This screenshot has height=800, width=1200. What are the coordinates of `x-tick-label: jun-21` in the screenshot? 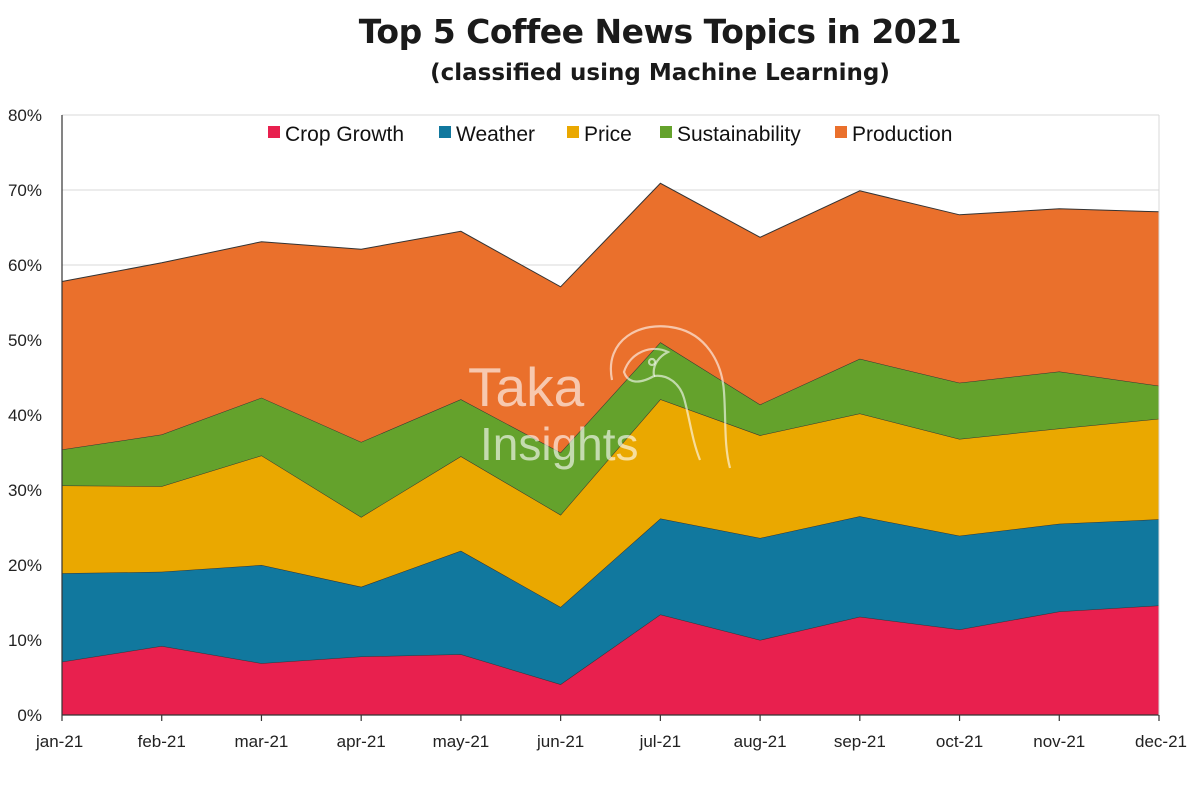 It's located at (560, 741).